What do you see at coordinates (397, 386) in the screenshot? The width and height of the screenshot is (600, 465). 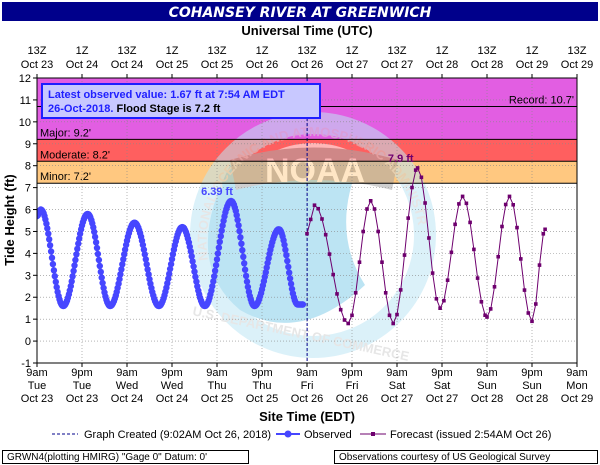 I see `bottom-tick-label-day: Sat` at bounding box center [397, 386].